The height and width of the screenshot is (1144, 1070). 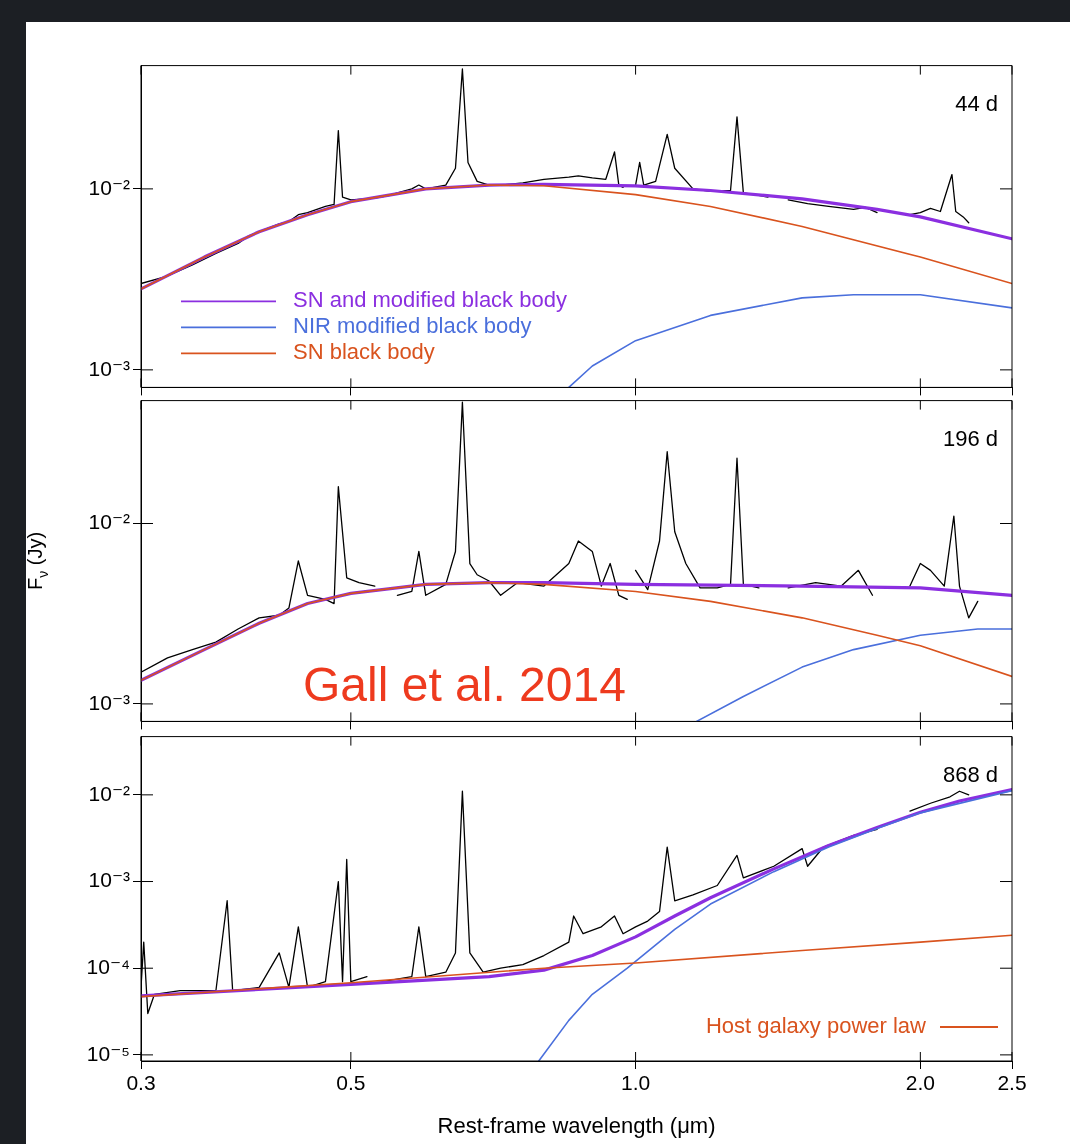 What do you see at coordinates (108, 966) in the screenshot?
I see `y-tick-label: 10⁻⁴` at bounding box center [108, 966].